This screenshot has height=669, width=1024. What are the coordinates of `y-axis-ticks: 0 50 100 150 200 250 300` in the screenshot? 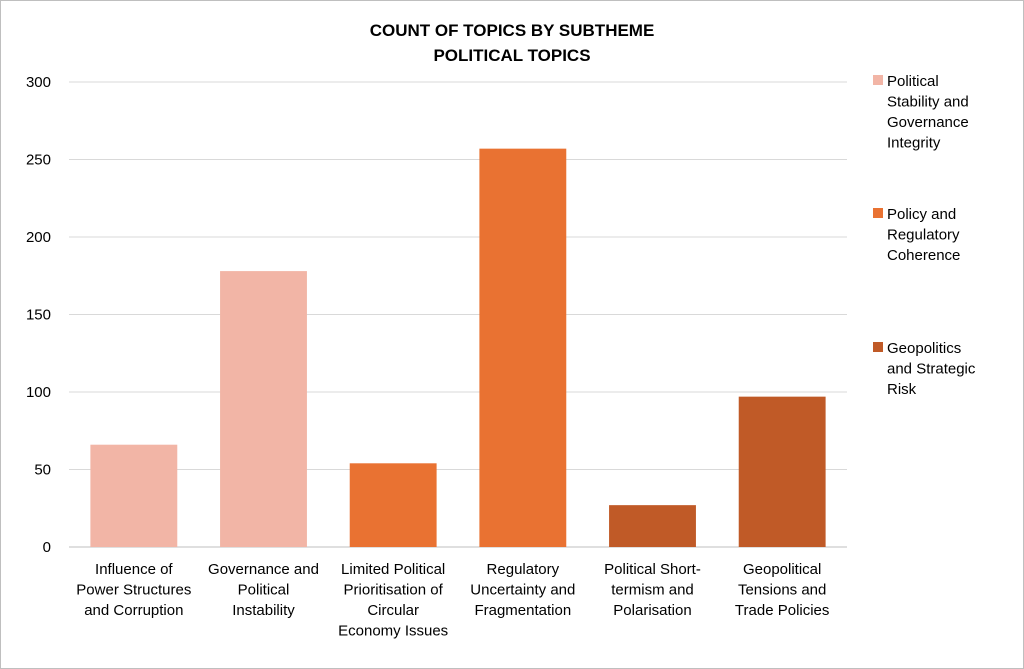 It's located at (38, 315).